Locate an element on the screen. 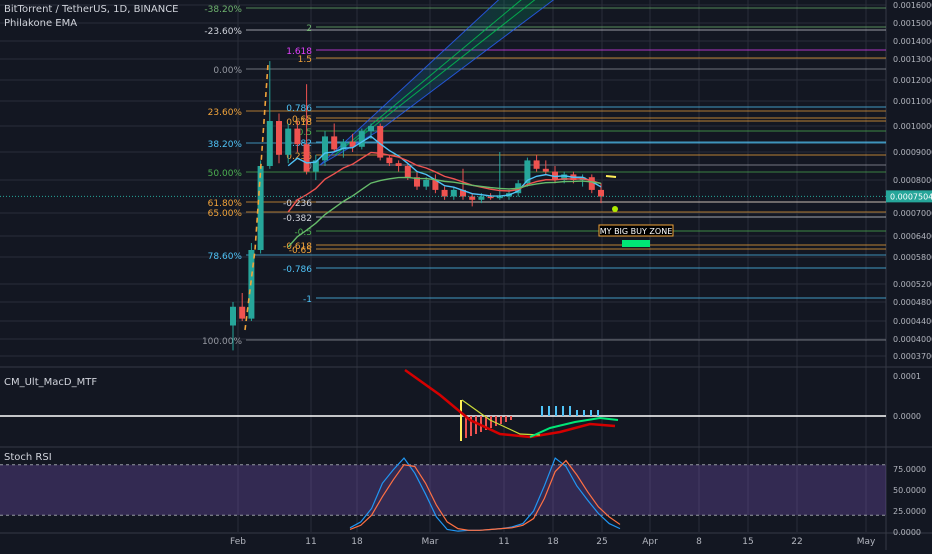 The width and height of the screenshot is (932, 554). price-tick-label: 0.0014000 is located at coordinates (912, 41).